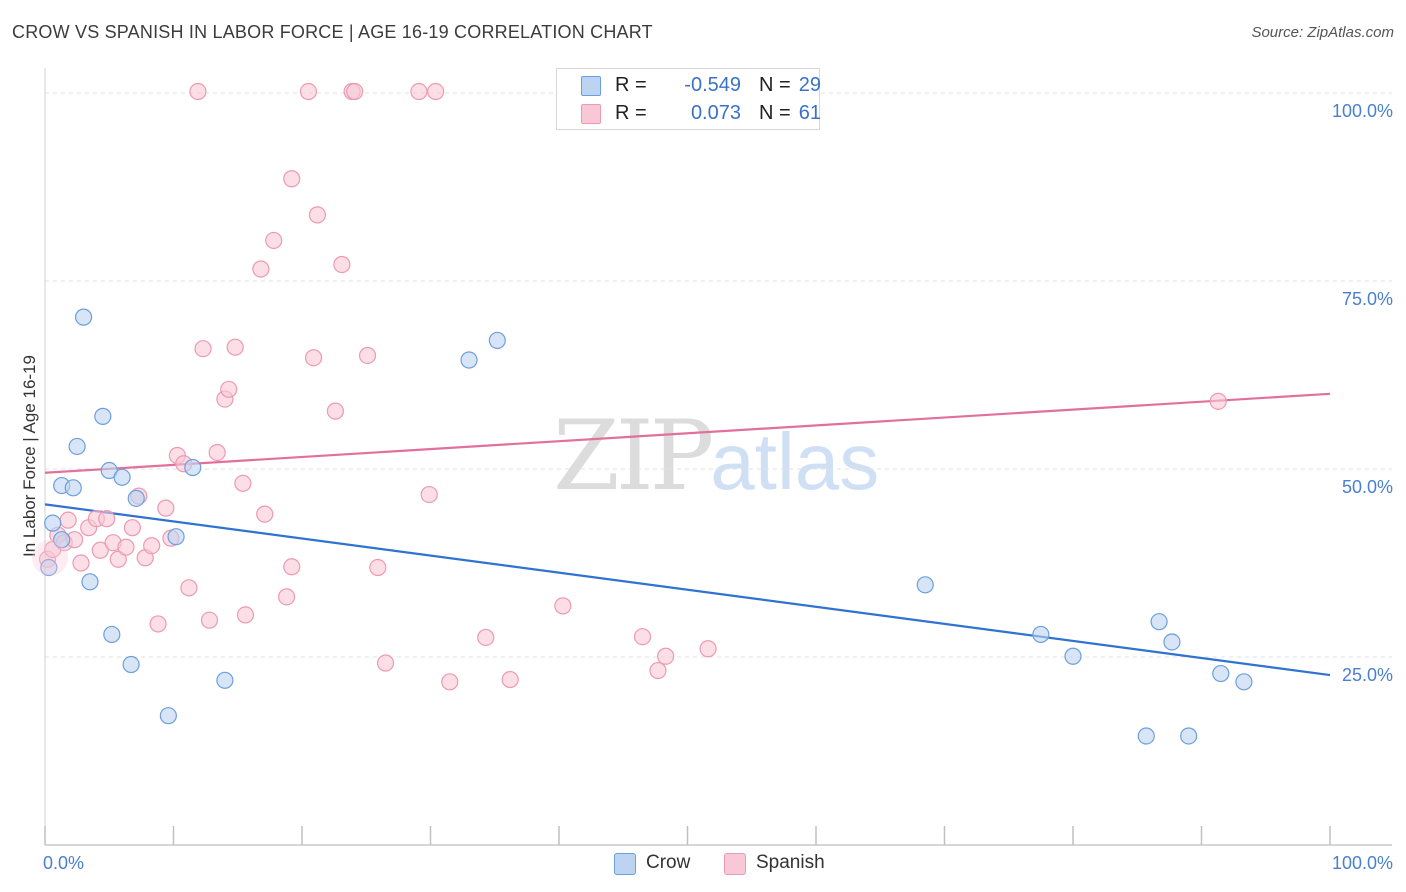  Describe the element at coordinates (668, 862) in the screenshot. I see `crow-legend-label: Crow` at that location.